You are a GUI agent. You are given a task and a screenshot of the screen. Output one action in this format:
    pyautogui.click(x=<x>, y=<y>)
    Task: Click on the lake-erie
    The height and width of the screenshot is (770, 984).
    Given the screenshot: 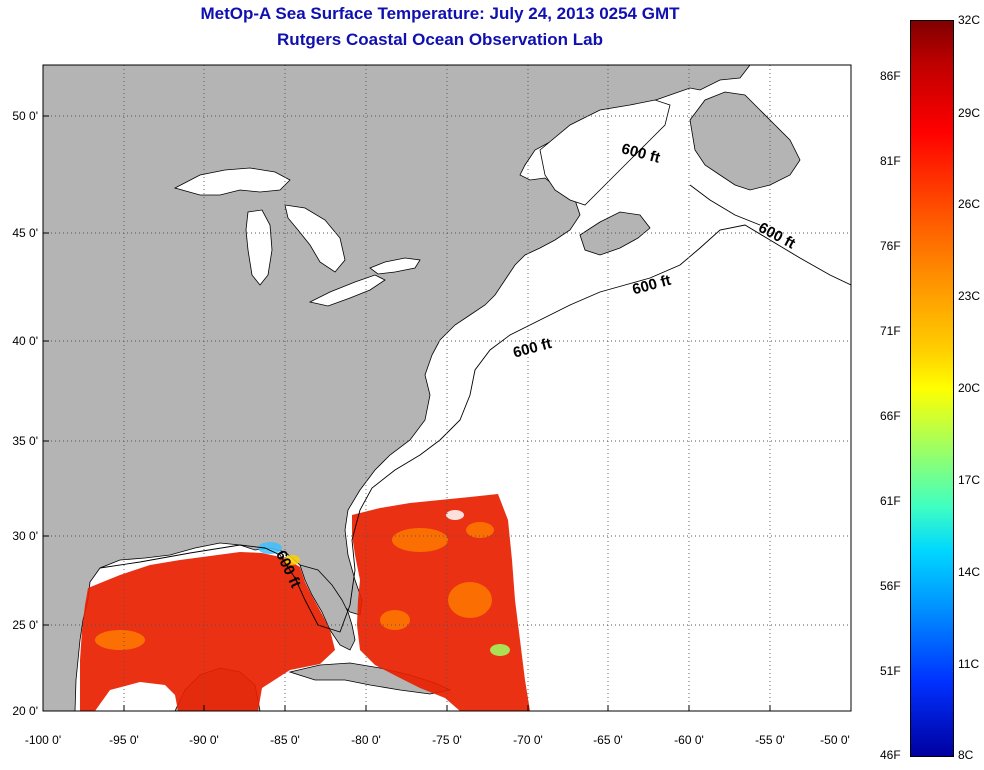 What is the action you would take?
    pyautogui.click(x=347, y=290)
    